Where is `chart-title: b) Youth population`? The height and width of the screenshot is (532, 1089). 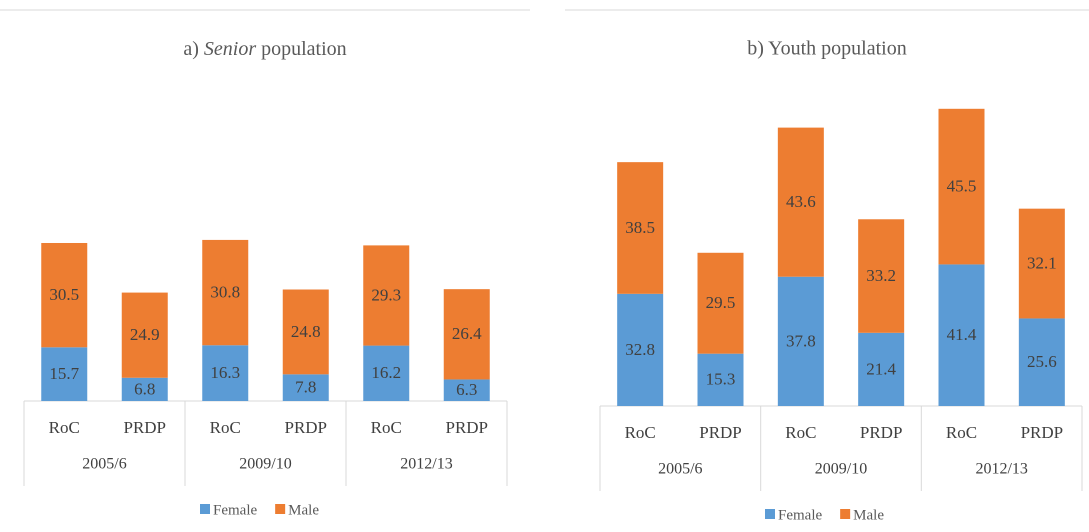 chart-title: b) Youth population is located at coordinates (826, 49).